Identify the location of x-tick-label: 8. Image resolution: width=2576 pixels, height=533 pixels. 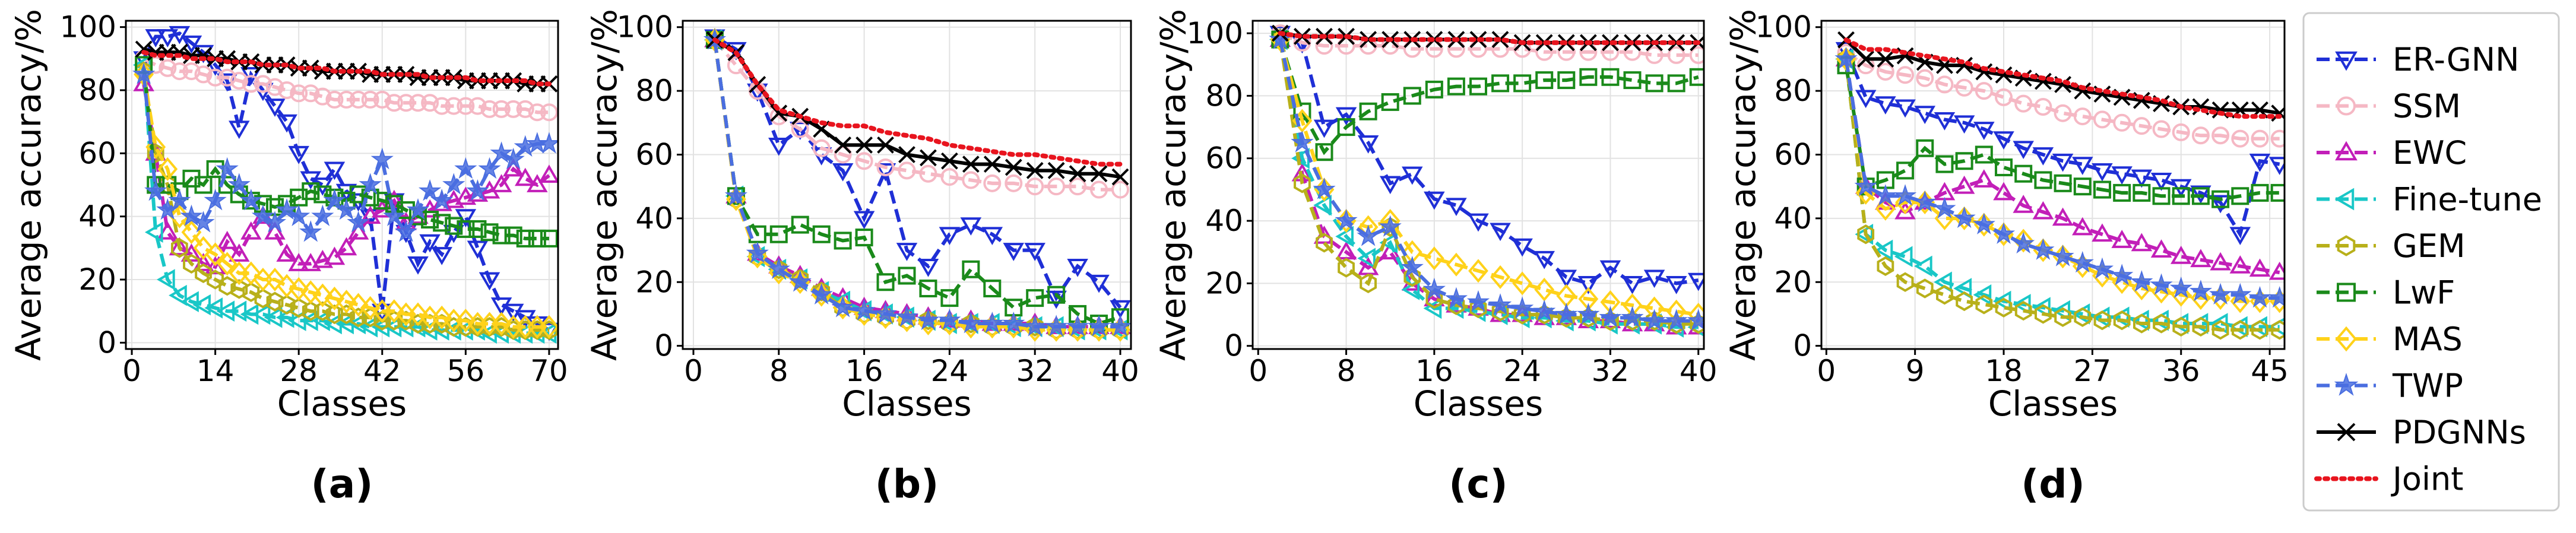
(1347, 371).